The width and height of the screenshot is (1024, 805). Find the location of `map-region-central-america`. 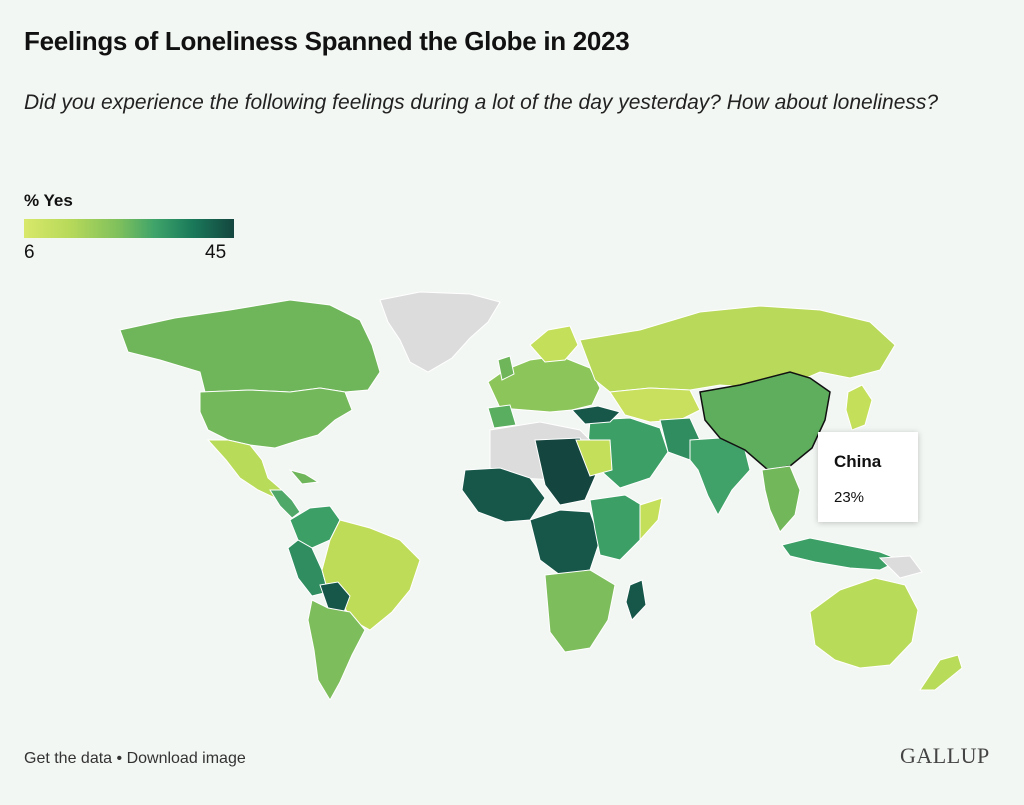

map-region-central-america is located at coordinates (285, 504).